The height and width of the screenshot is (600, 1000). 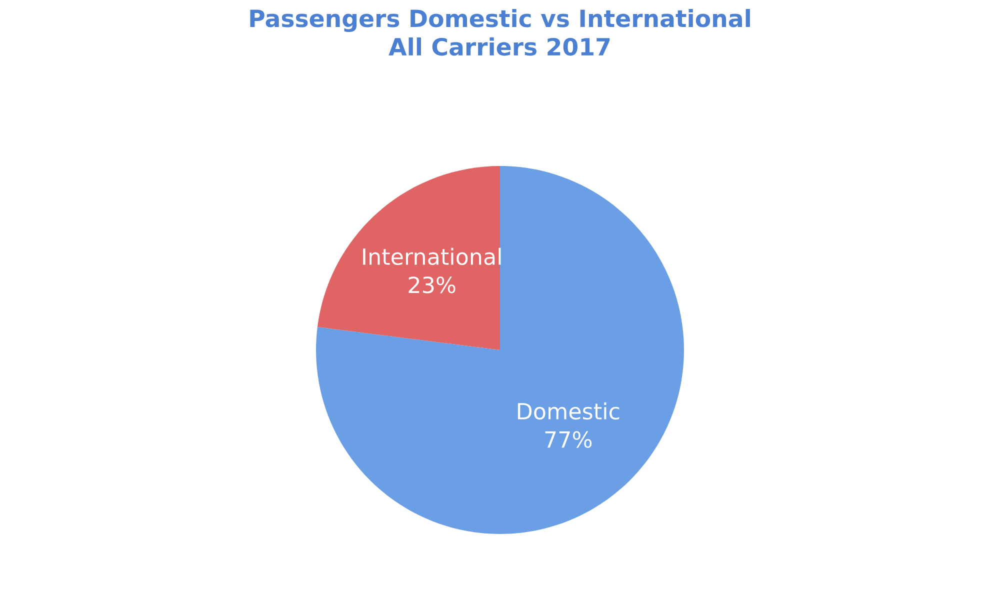 I want to click on data-label: 23%, so click(x=432, y=285).